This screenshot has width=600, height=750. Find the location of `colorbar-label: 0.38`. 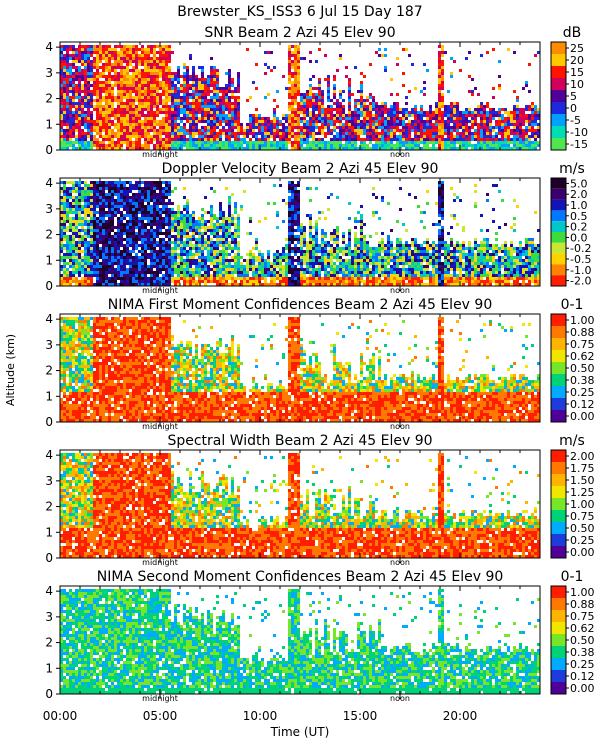

colorbar-label: 0.38 is located at coordinates (582, 652).